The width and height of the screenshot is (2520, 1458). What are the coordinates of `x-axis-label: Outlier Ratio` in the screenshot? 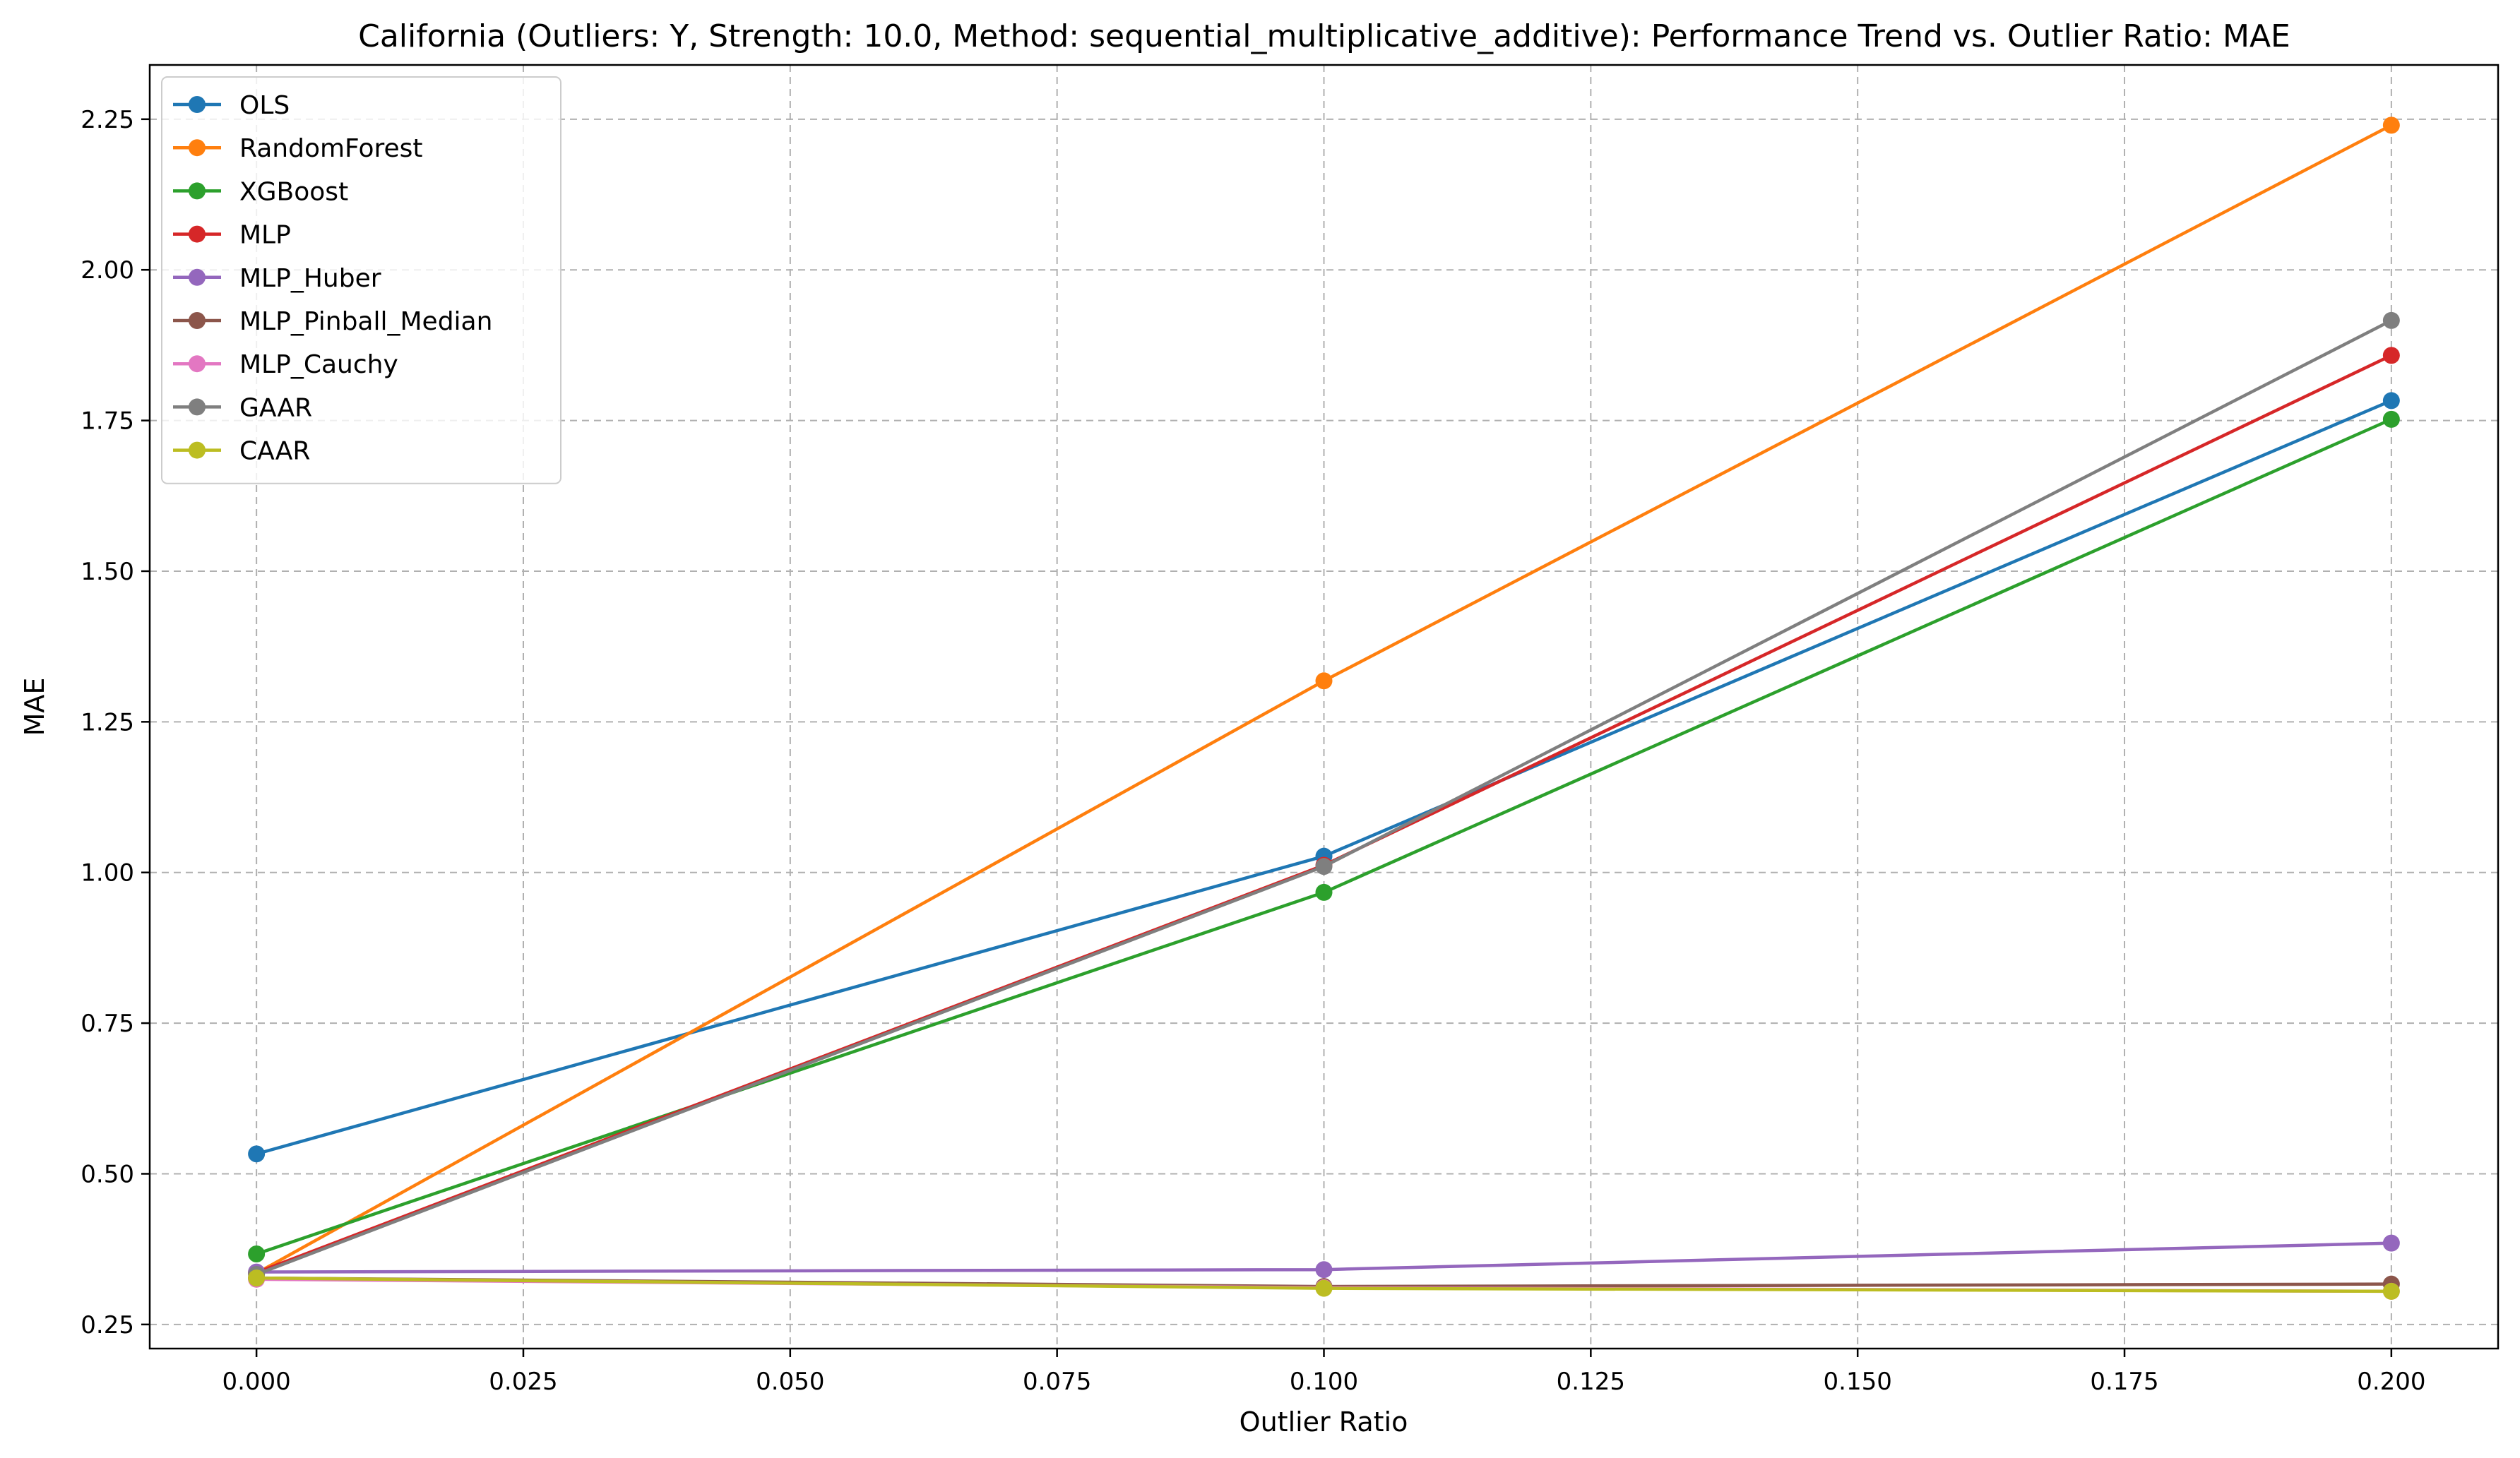 It's located at (1324, 1422).